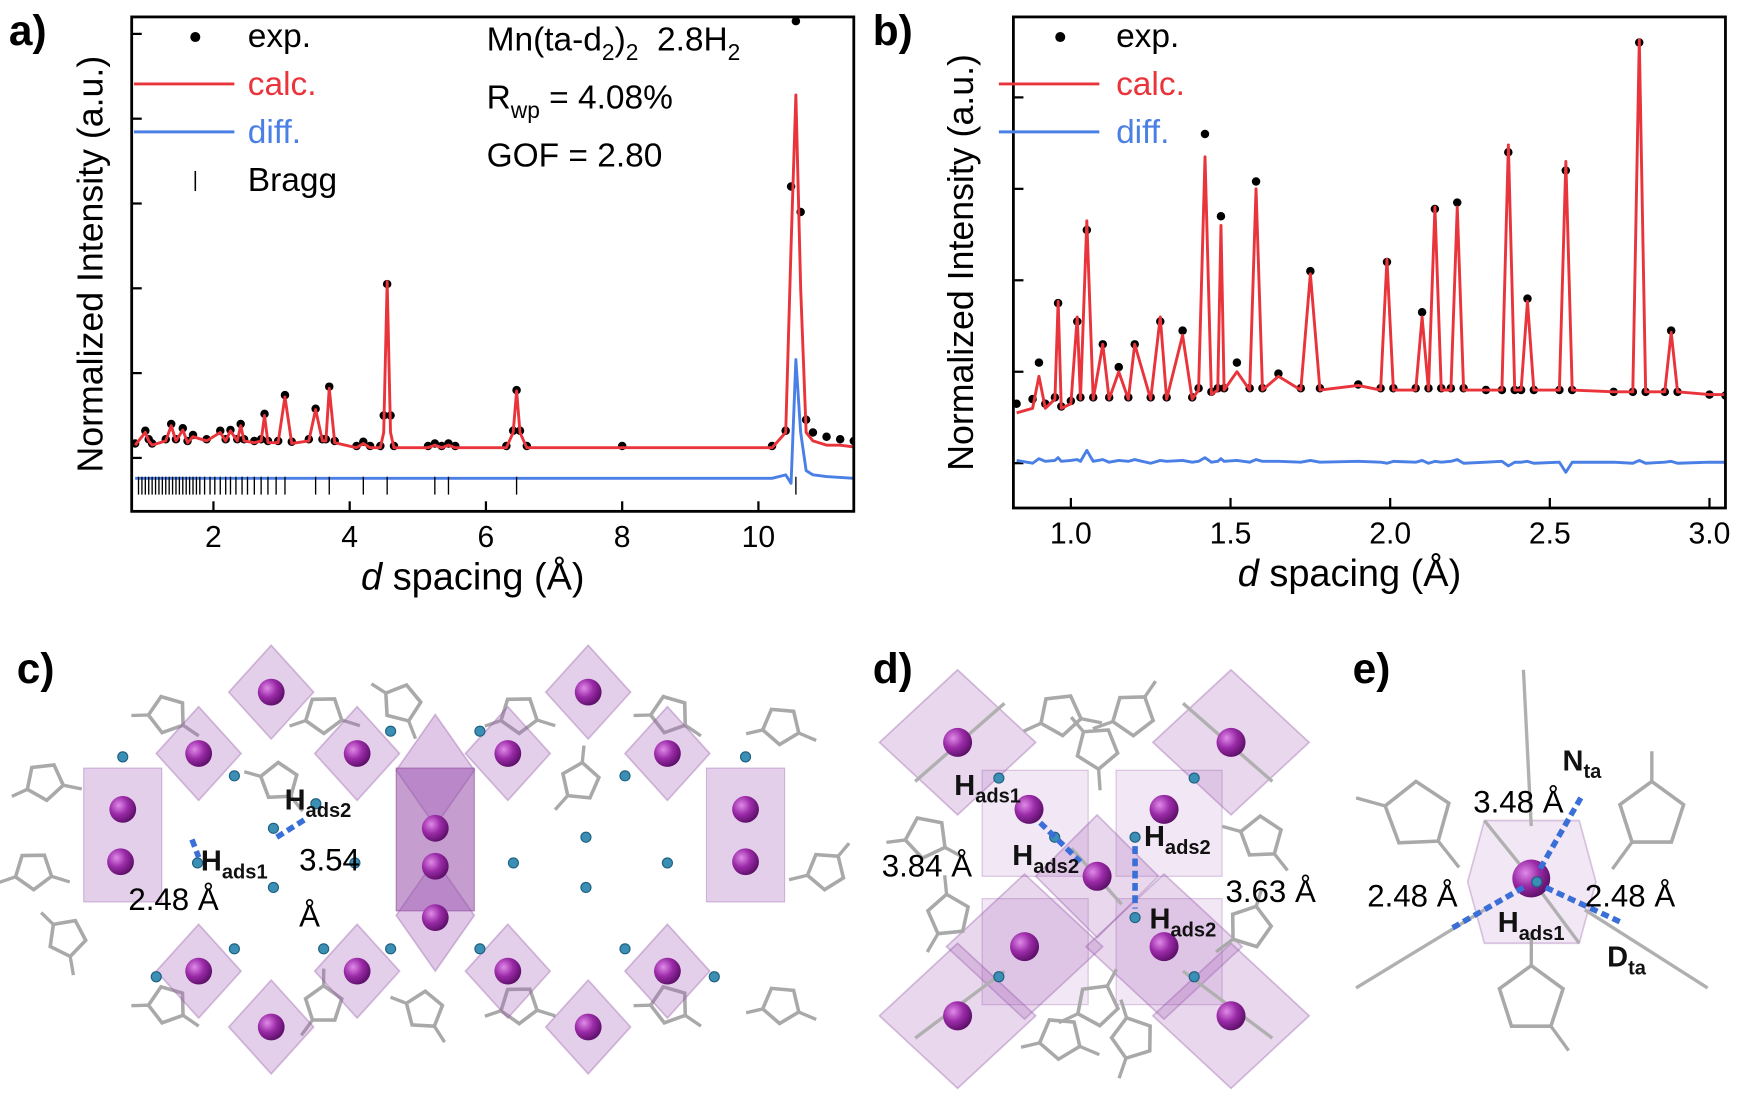 The image size is (1750, 1093). Describe the element at coordinates (123, 835) in the screenshot. I see `octahedron` at that location.